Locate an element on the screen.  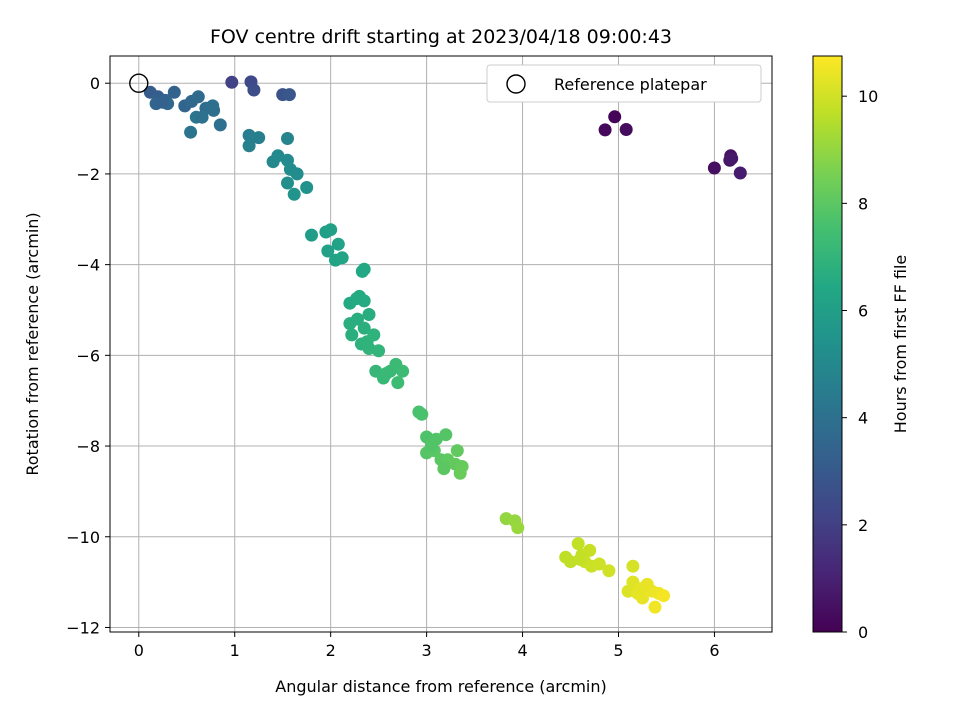
y-tick-label: −4 is located at coordinates (88, 265).